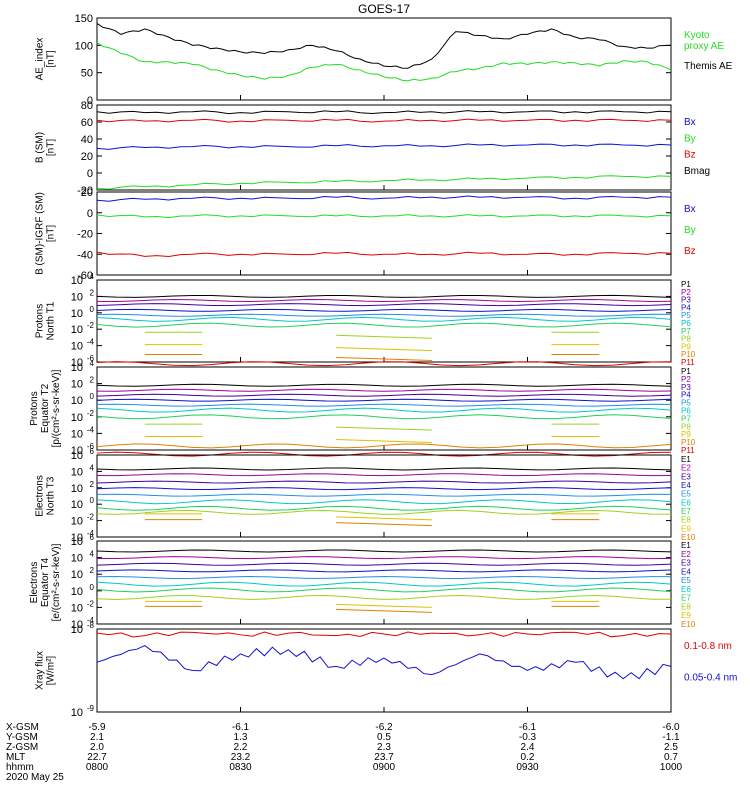  What do you see at coordinates (92, 537) in the screenshot?
I see `y-tick-label-exp: 6` at bounding box center [92, 537].